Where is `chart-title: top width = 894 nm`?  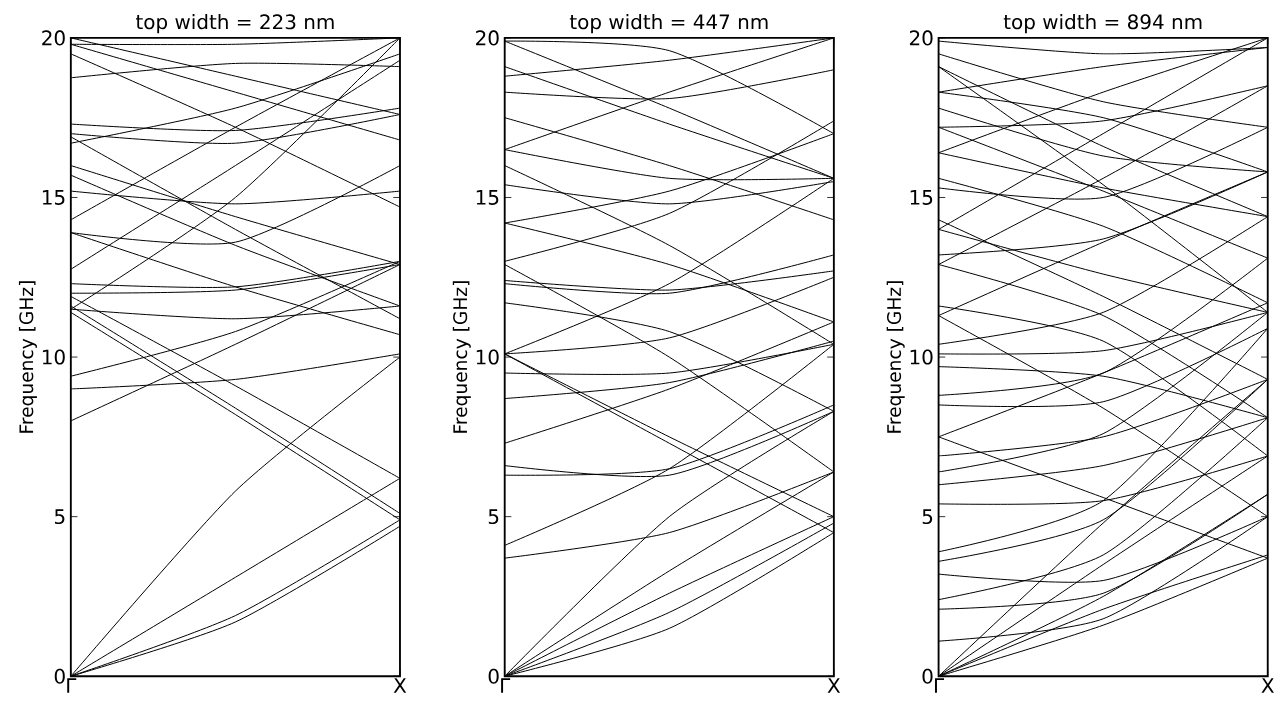 chart-title: top width = 894 nm is located at coordinates (1102, 23).